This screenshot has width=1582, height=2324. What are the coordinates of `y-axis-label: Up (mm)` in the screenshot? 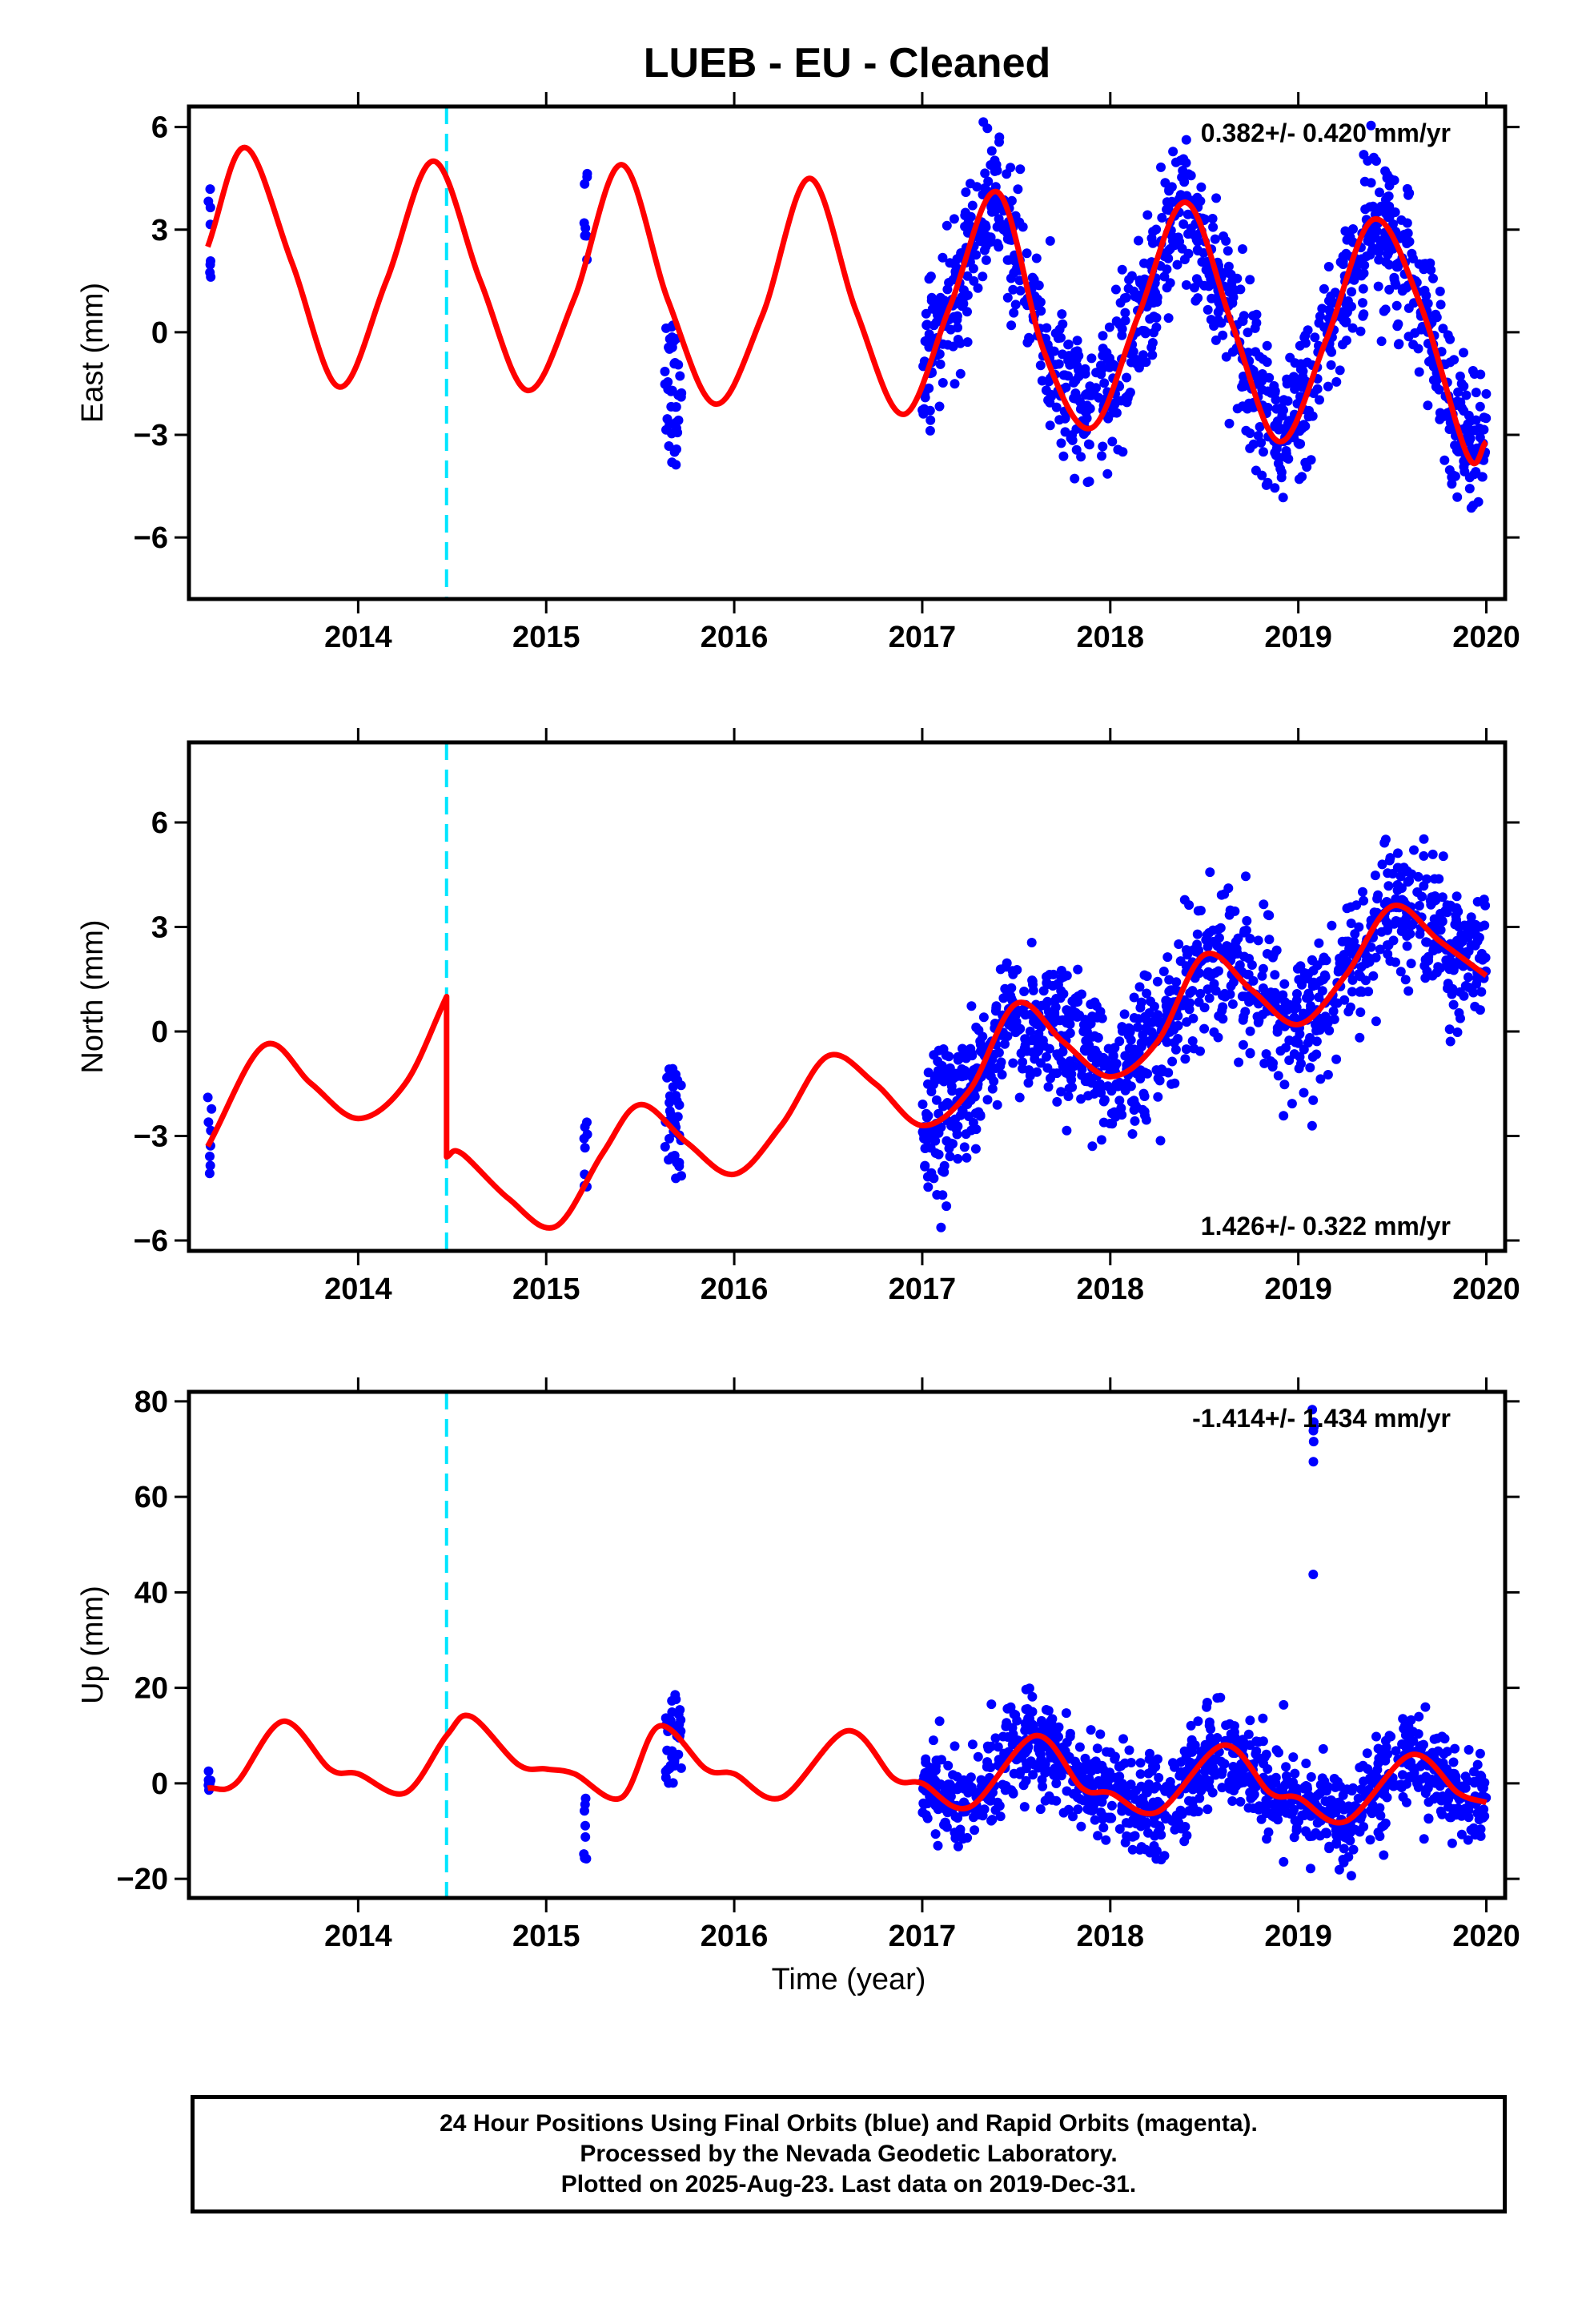 It's located at (93, 1645).